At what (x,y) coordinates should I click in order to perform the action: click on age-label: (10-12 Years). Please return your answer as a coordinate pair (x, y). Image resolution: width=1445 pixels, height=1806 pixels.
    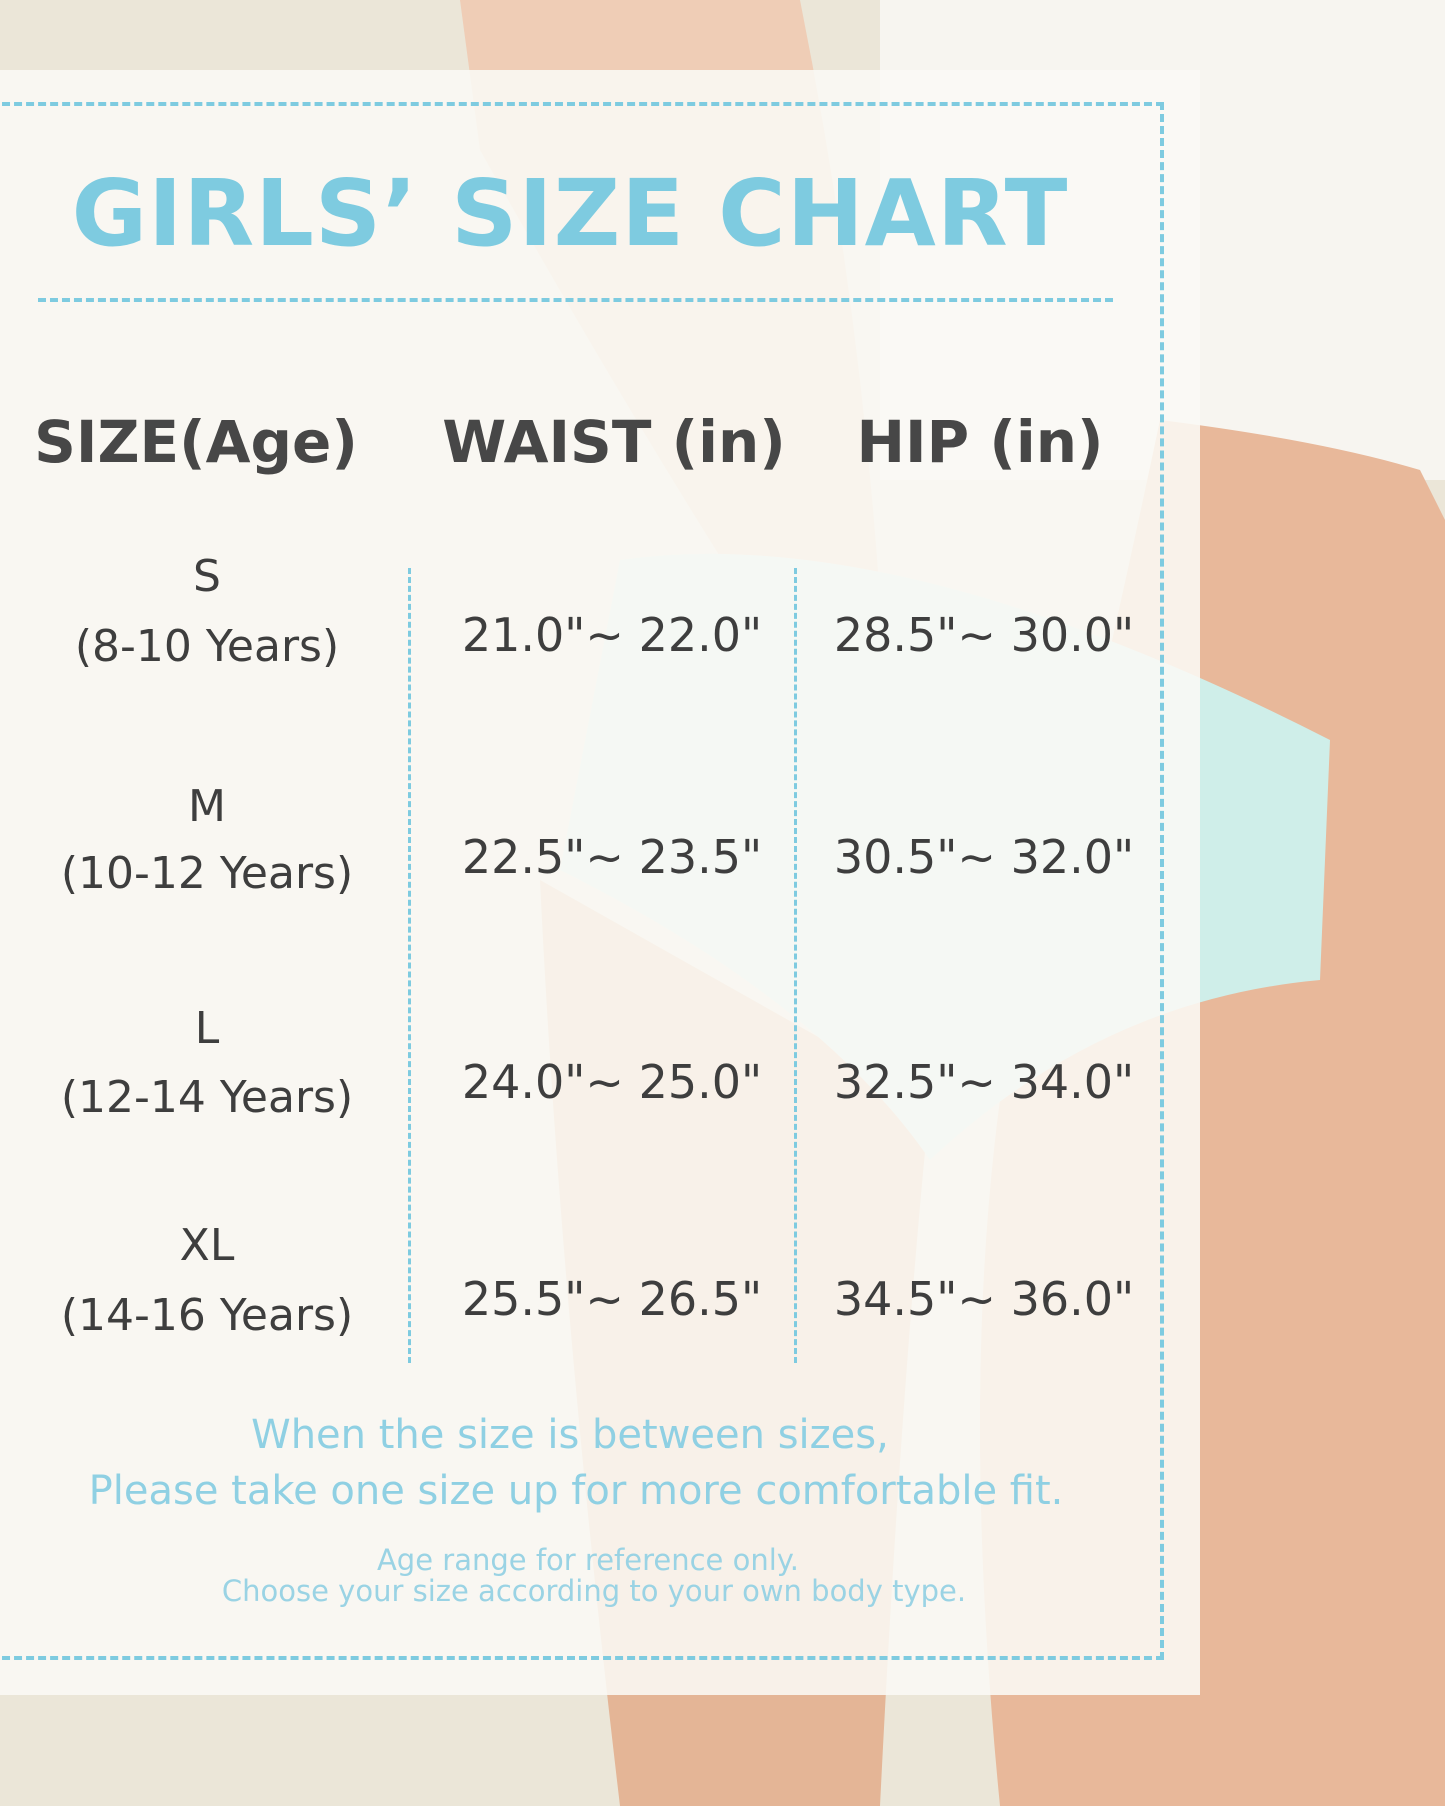
    Looking at the image, I should click on (207, 873).